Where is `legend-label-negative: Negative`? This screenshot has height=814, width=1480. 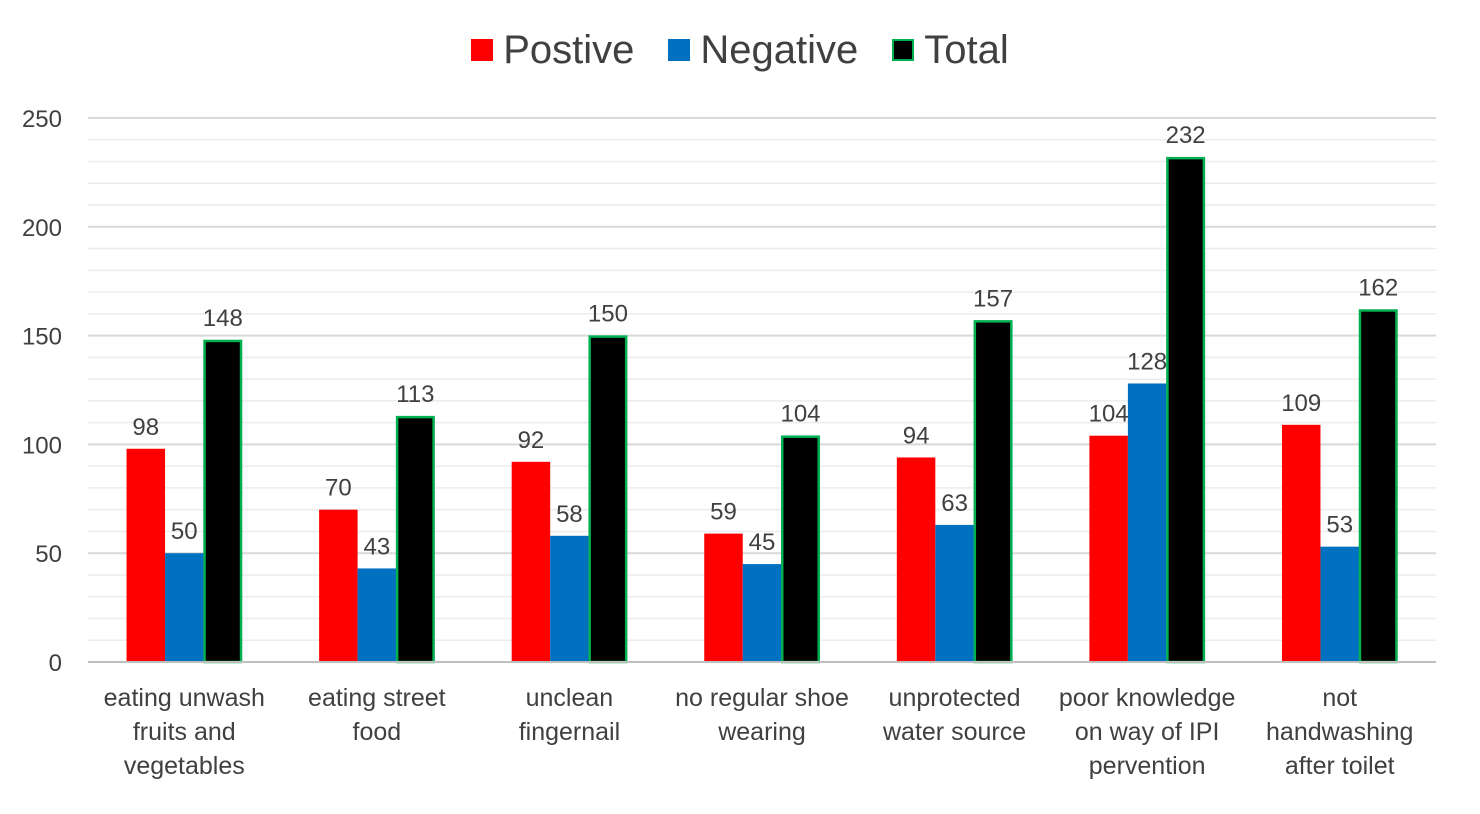
legend-label-negative: Negative is located at coordinates (779, 50).